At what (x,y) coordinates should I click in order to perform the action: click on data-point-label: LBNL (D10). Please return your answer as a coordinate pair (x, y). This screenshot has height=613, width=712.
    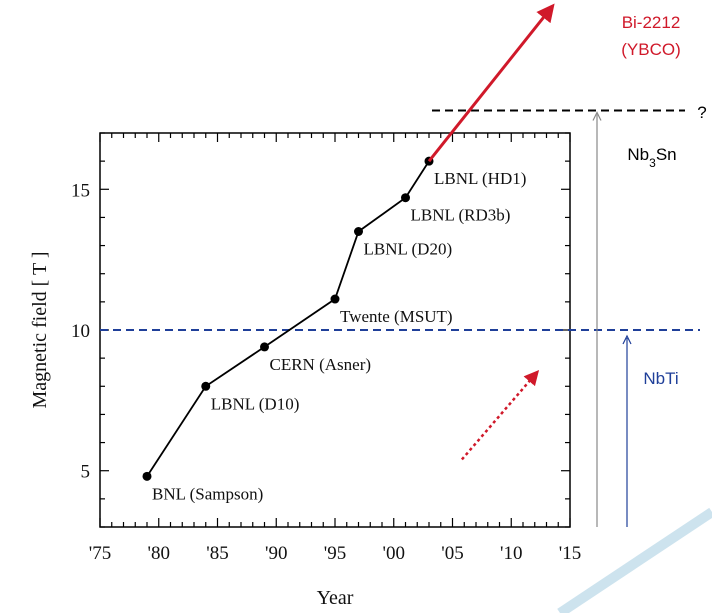
    Looking at the image, I should click on (255, 403).